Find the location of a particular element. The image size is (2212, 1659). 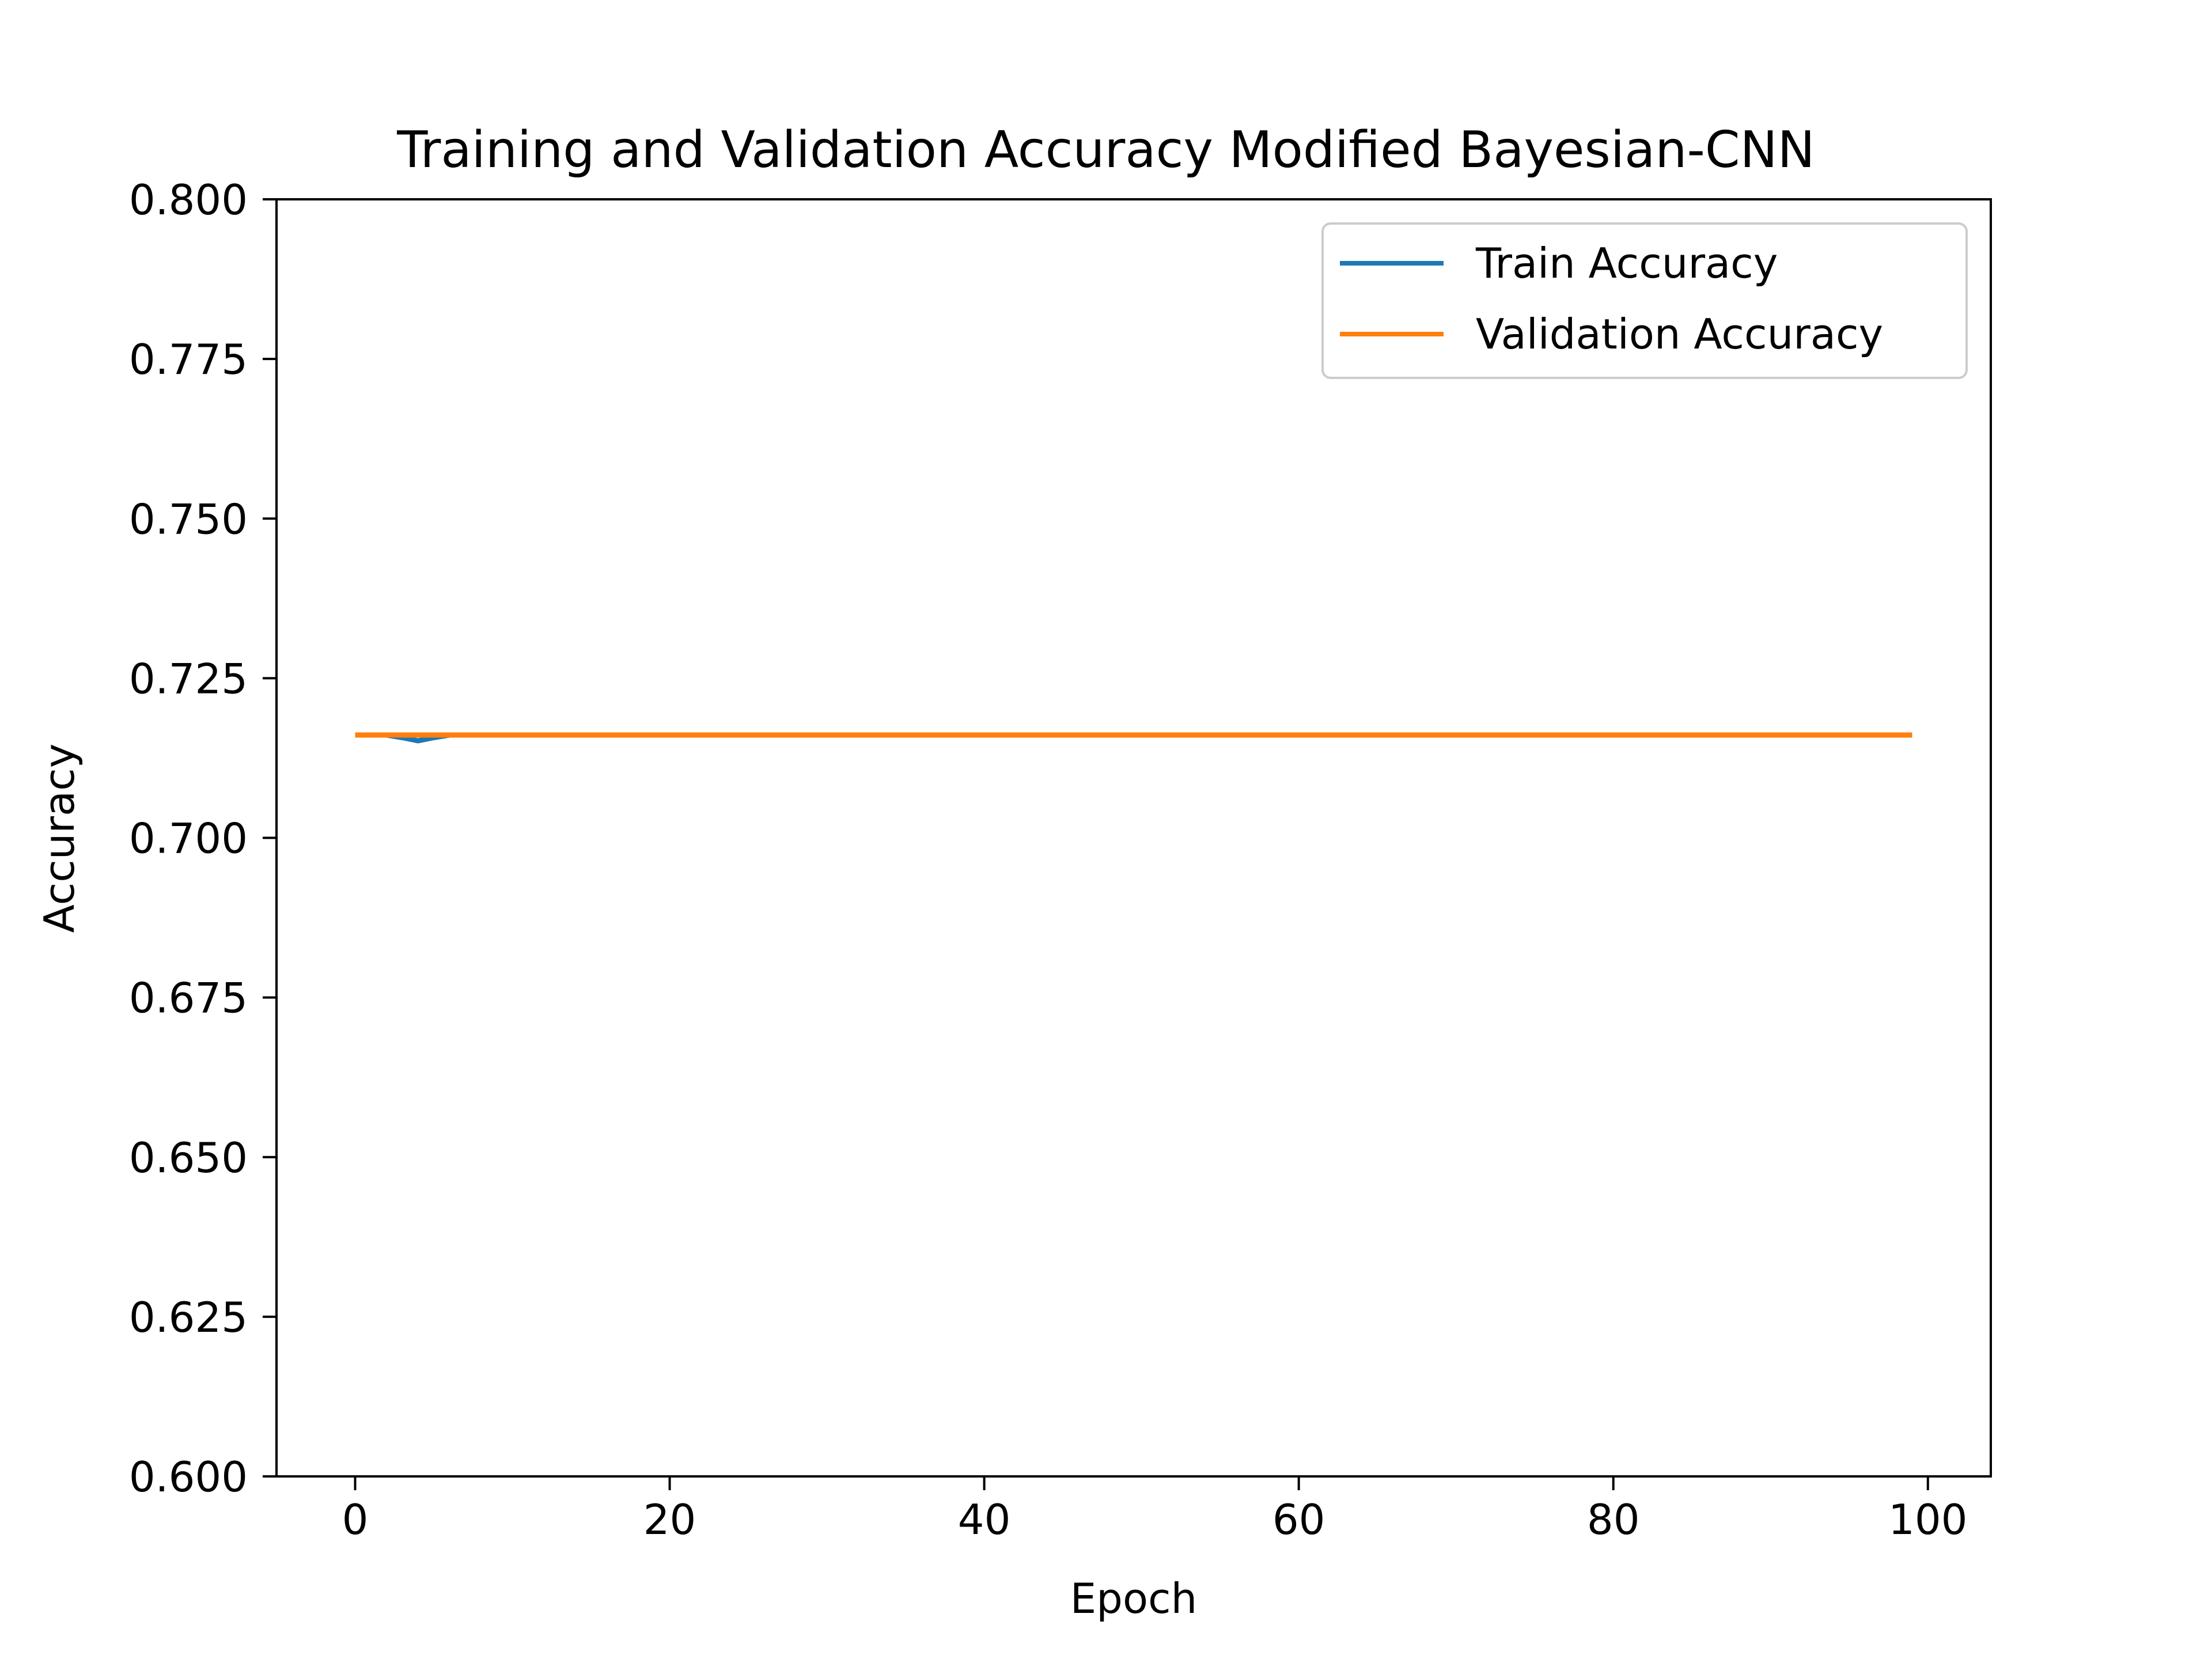

x-tick-label: 60 is located at coordinates (1298, 1519).